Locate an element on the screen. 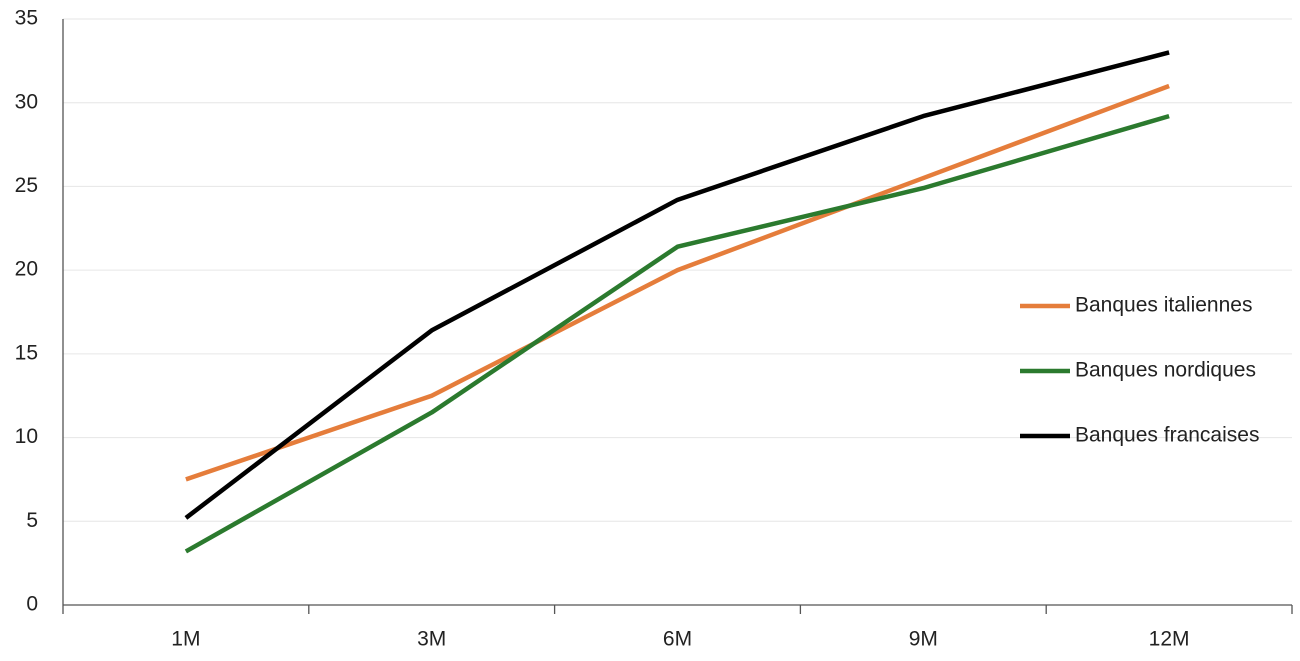  y-tick-label: 10 is located at coordinates (26, 436).